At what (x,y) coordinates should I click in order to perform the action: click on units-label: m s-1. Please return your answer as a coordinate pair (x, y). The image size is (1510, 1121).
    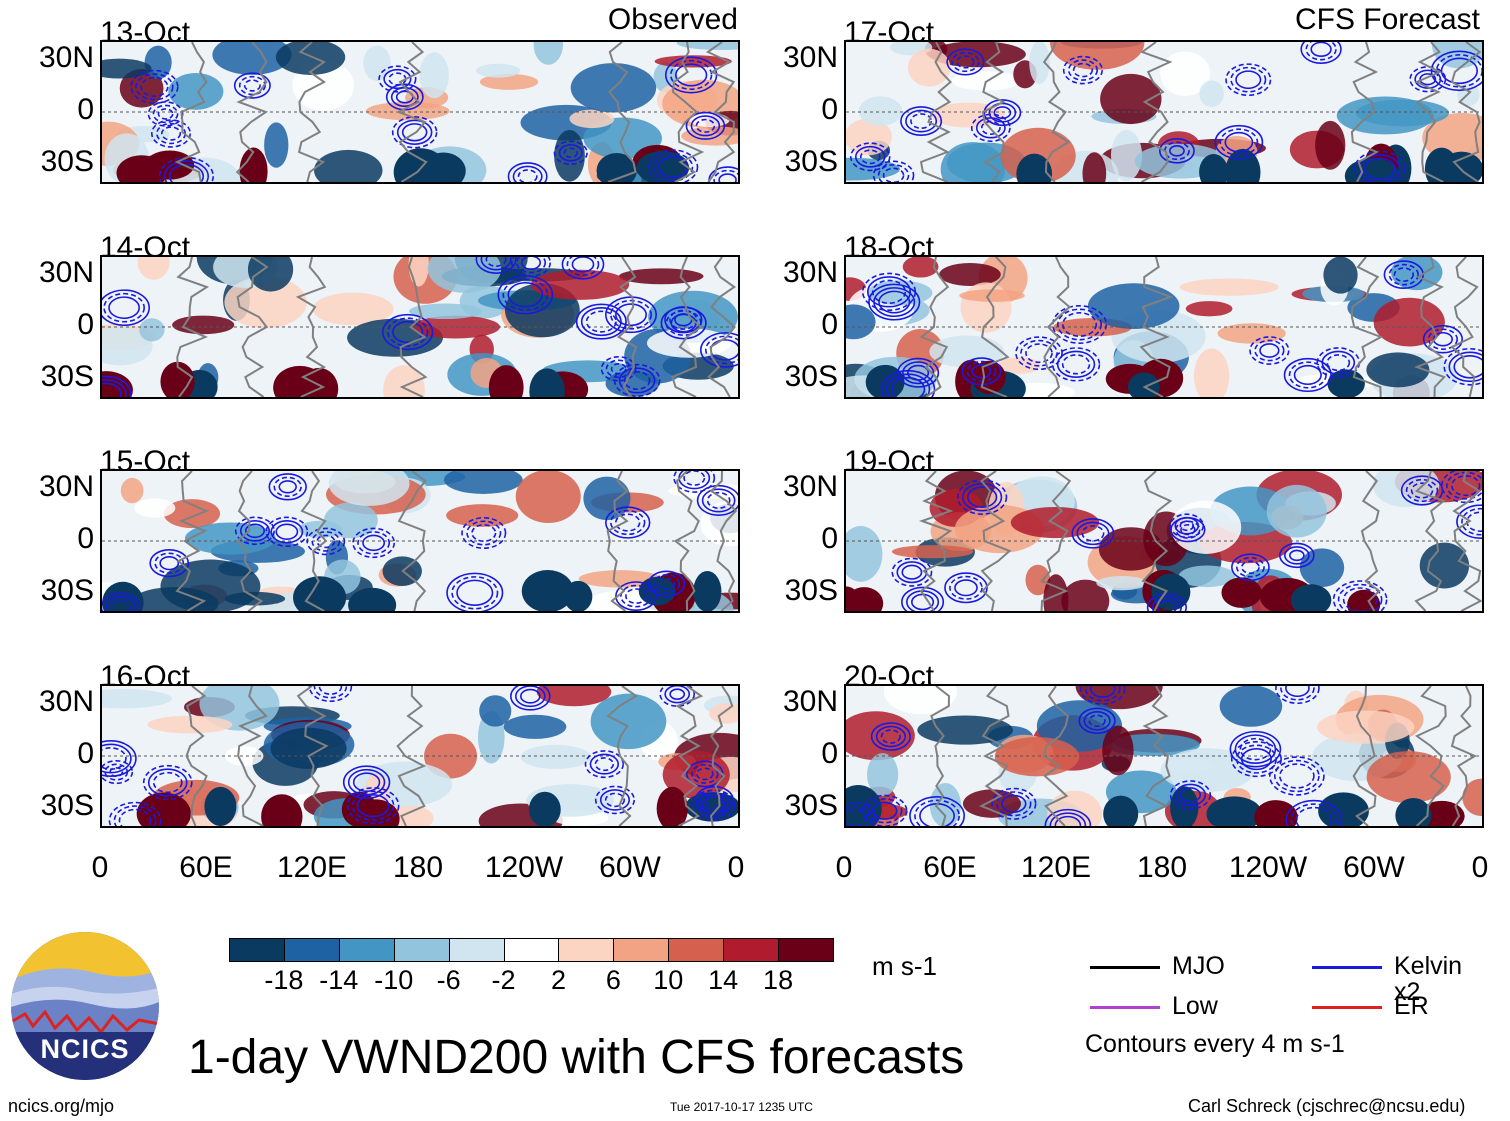
    Looking at the image, I should click on (904, 966).